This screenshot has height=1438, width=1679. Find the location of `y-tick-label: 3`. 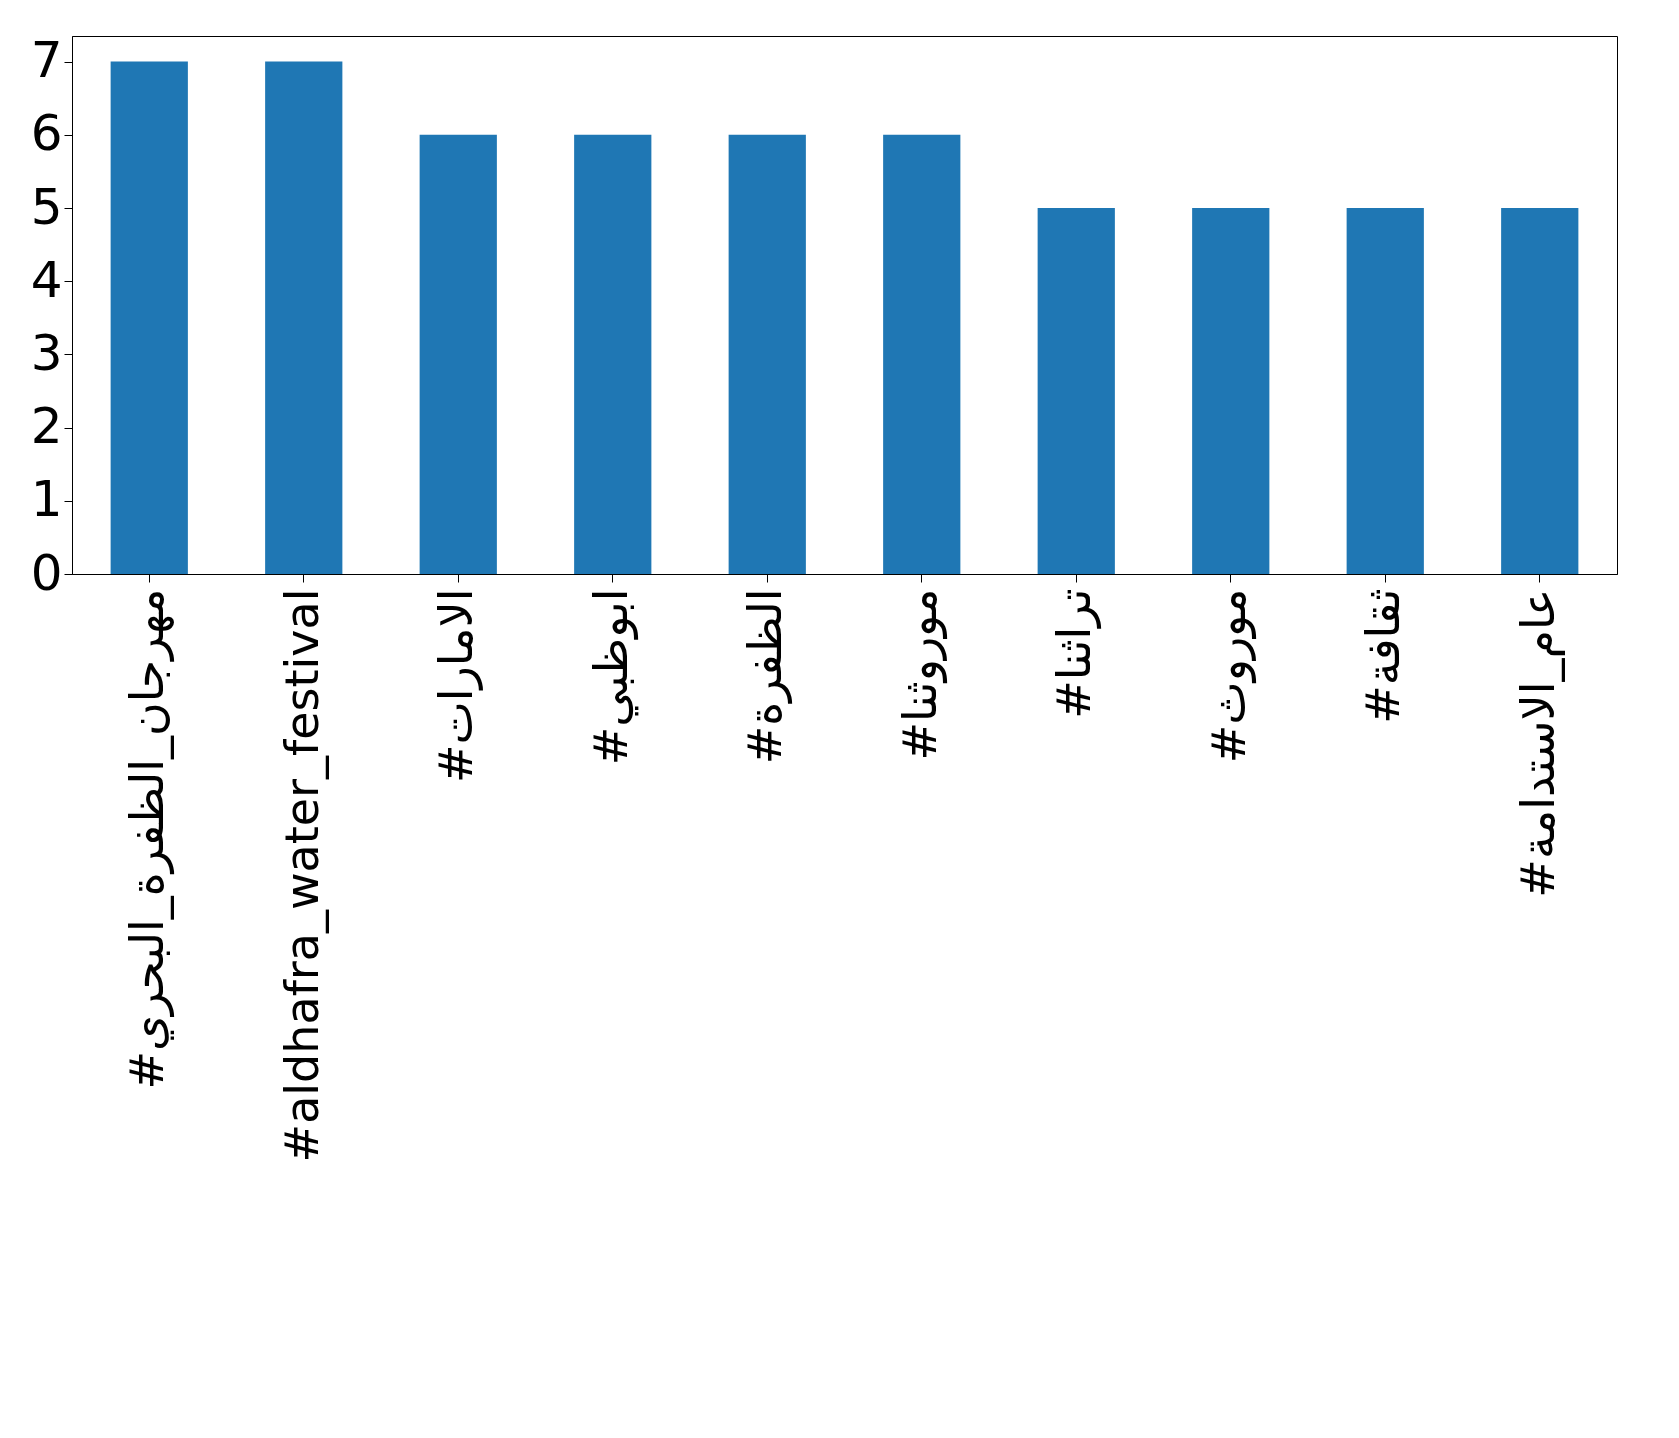

y-tick-label: 3 is located at coordinates (46, 352).